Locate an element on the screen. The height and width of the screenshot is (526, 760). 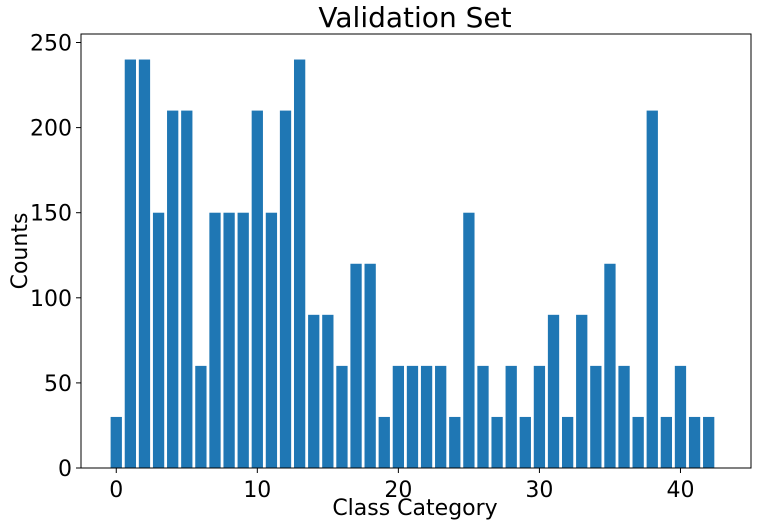
x-tick-label: 20 is located at coordinates (398, 490).